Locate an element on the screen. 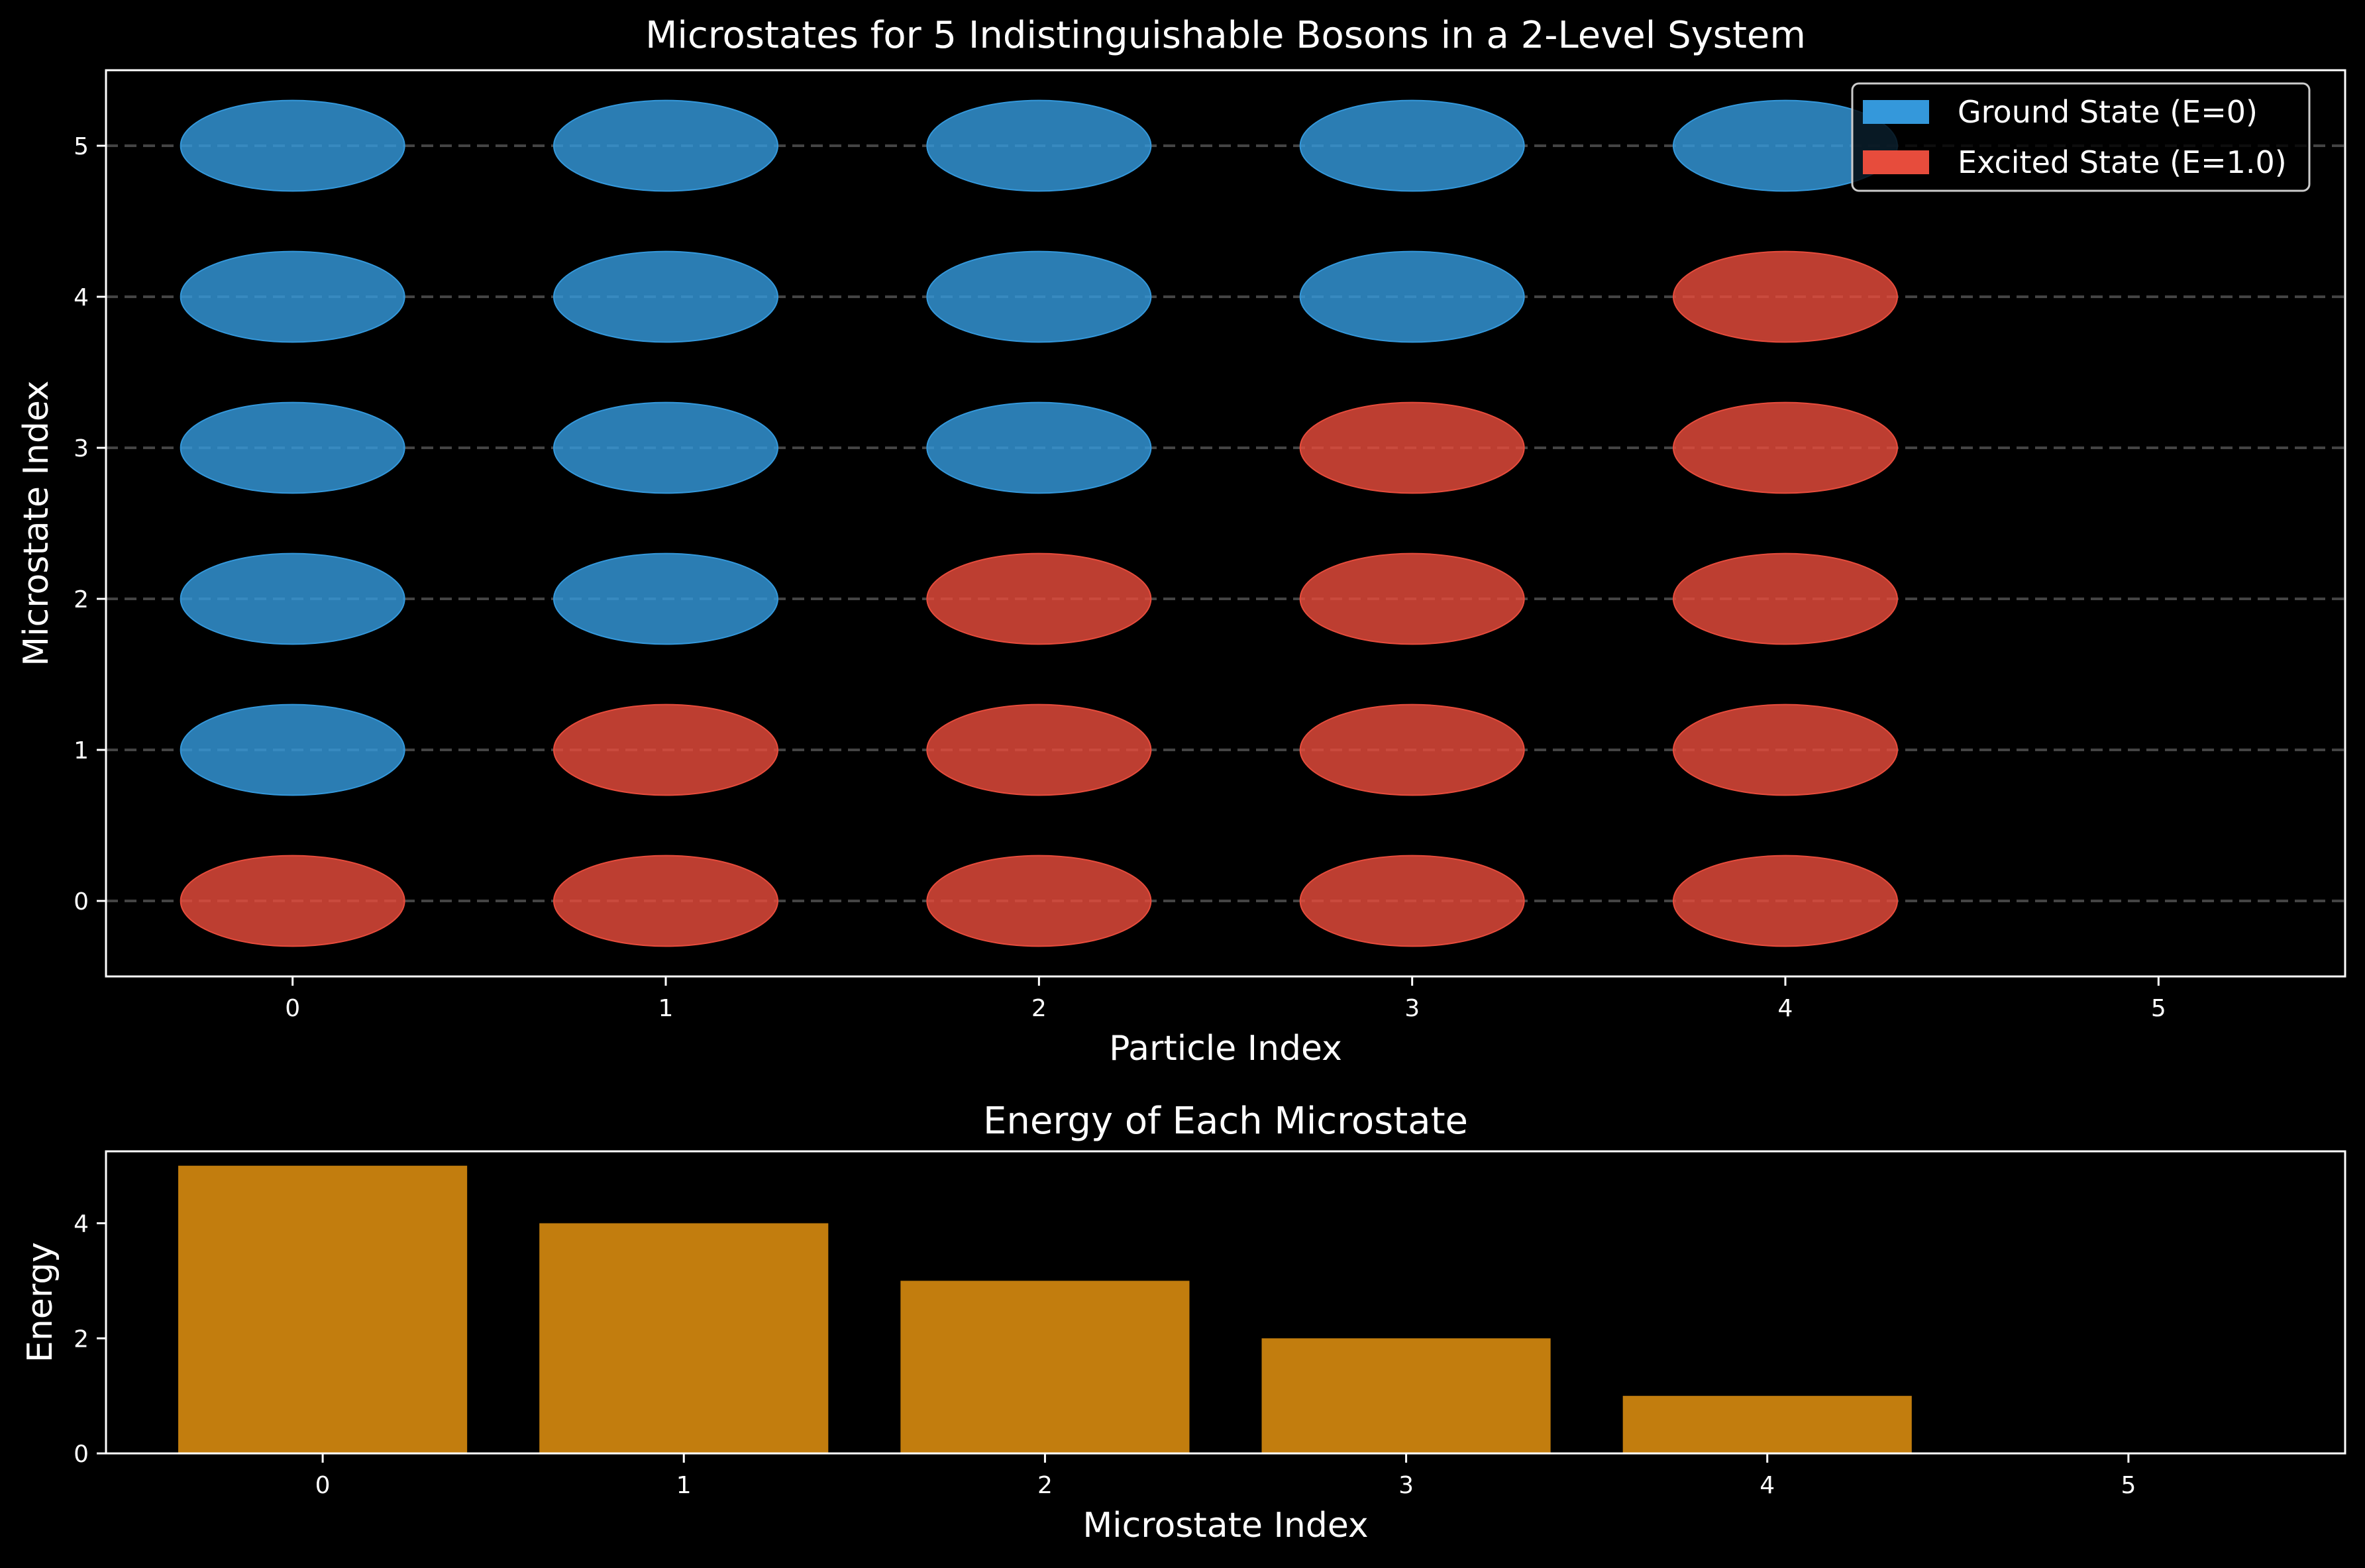 The image size is (2365, 1568). microstates-x-tick-label: 3 is located at coordinates (1412, 1008).